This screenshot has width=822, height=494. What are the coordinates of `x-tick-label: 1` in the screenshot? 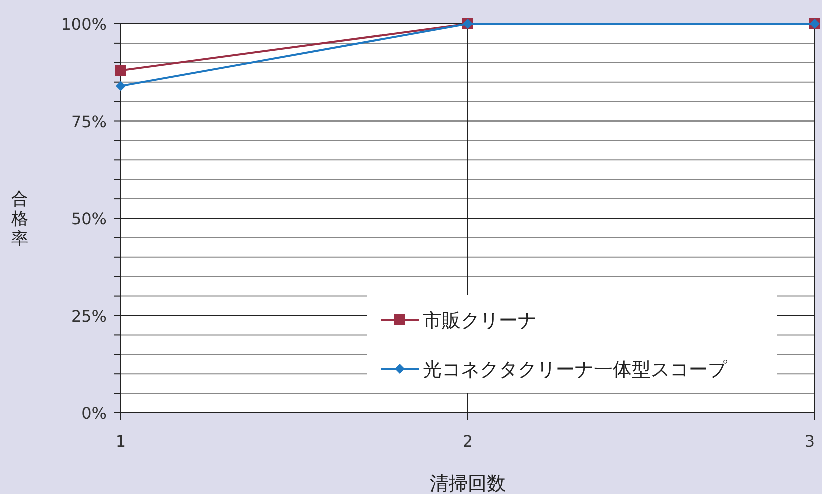 It's located at (121, 441).